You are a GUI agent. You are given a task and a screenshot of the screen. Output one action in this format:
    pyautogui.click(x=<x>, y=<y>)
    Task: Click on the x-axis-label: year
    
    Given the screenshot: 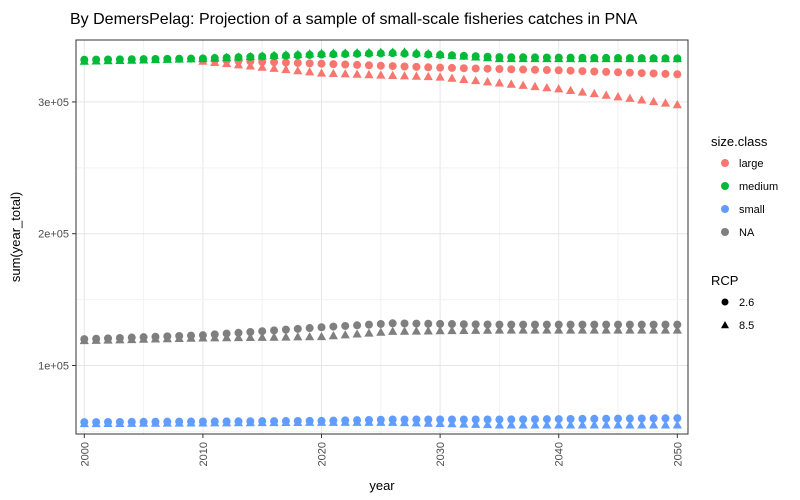 What is the action you would take?
    pyautogui.click(x=382, y=485)
    